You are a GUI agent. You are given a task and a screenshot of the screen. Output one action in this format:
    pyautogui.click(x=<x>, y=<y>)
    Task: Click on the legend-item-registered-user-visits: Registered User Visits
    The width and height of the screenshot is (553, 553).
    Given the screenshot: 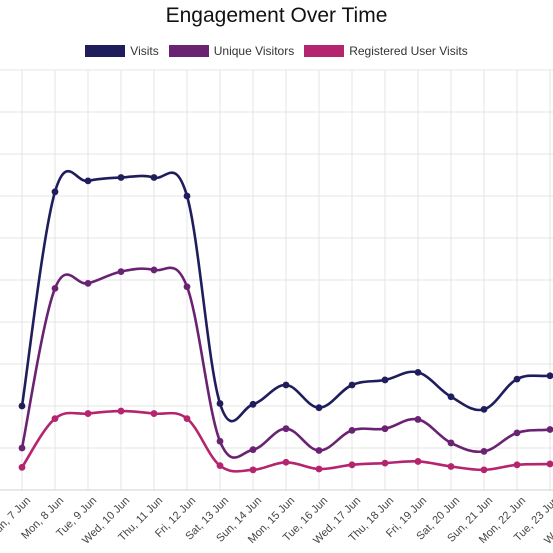 What is the action you would take?
    pyautogui.click(x=386, y=51)
    